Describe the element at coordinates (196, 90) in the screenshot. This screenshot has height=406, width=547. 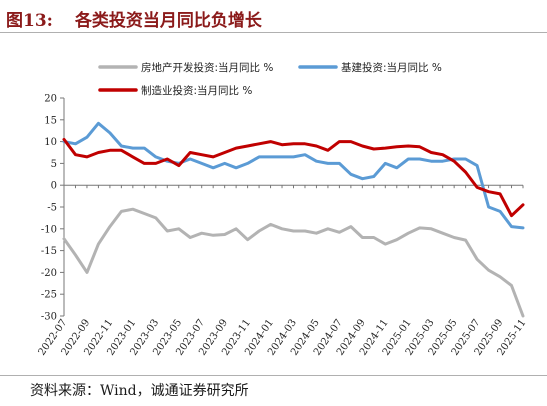
I see `legend-label-3: 制造业投资:当月同比 %` at that location.